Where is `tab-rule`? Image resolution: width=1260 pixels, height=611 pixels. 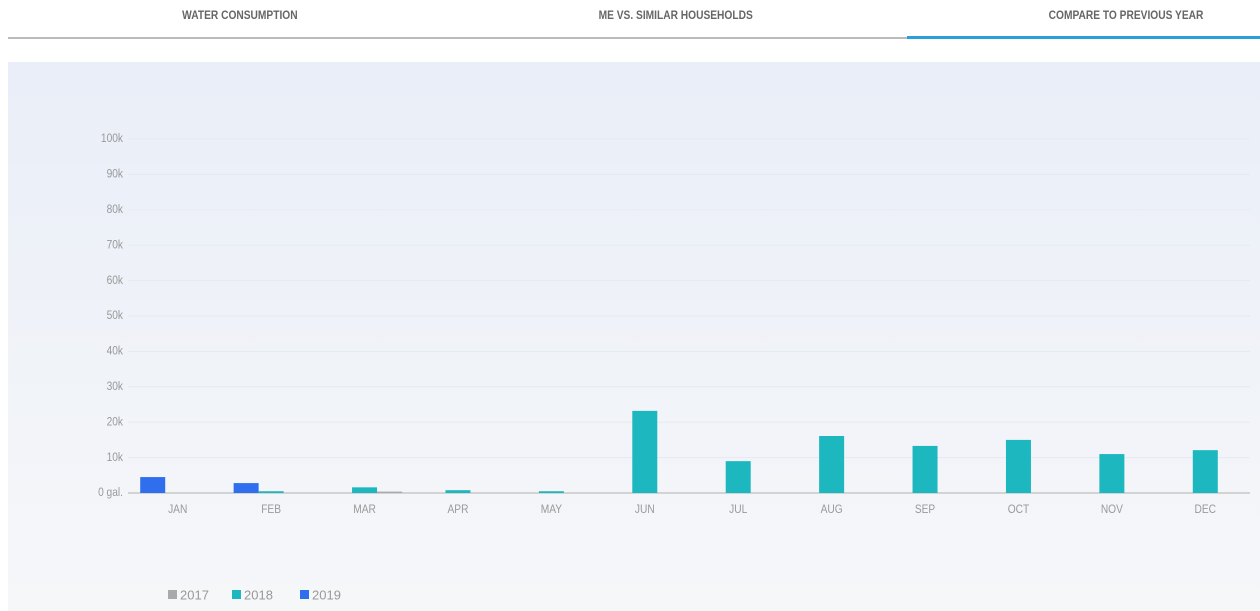
tab-rule is located at coordinates (634, 38).